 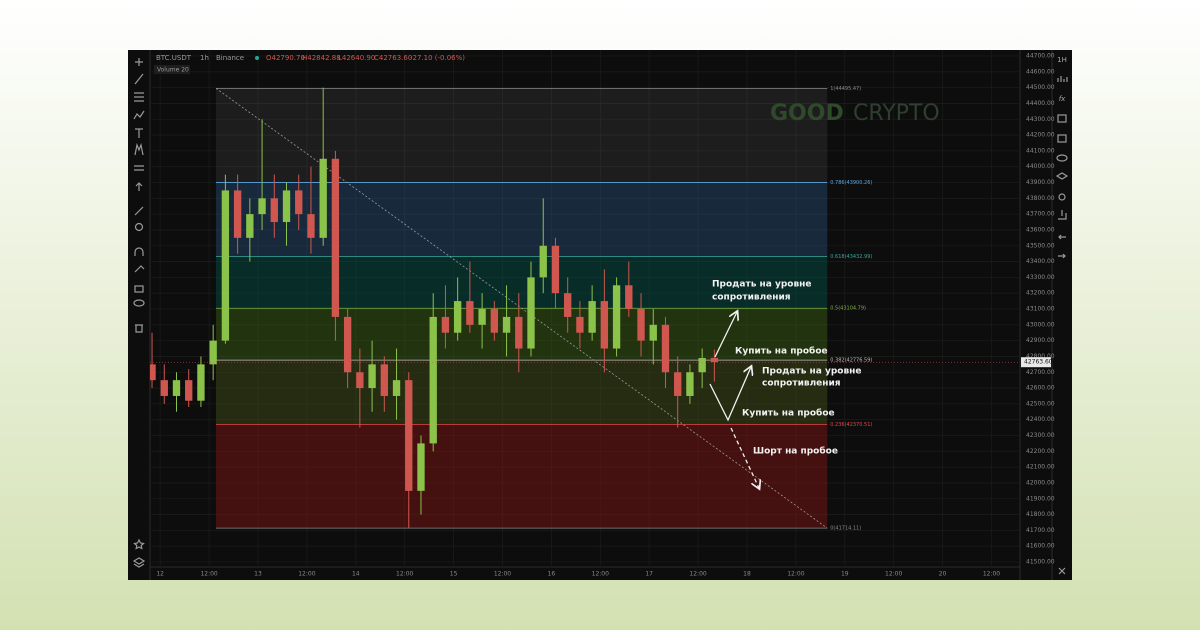 What do you see at coordinates (139, 269) in the screenshot?
I see `tool-brush` at bounding box center [139, 269].